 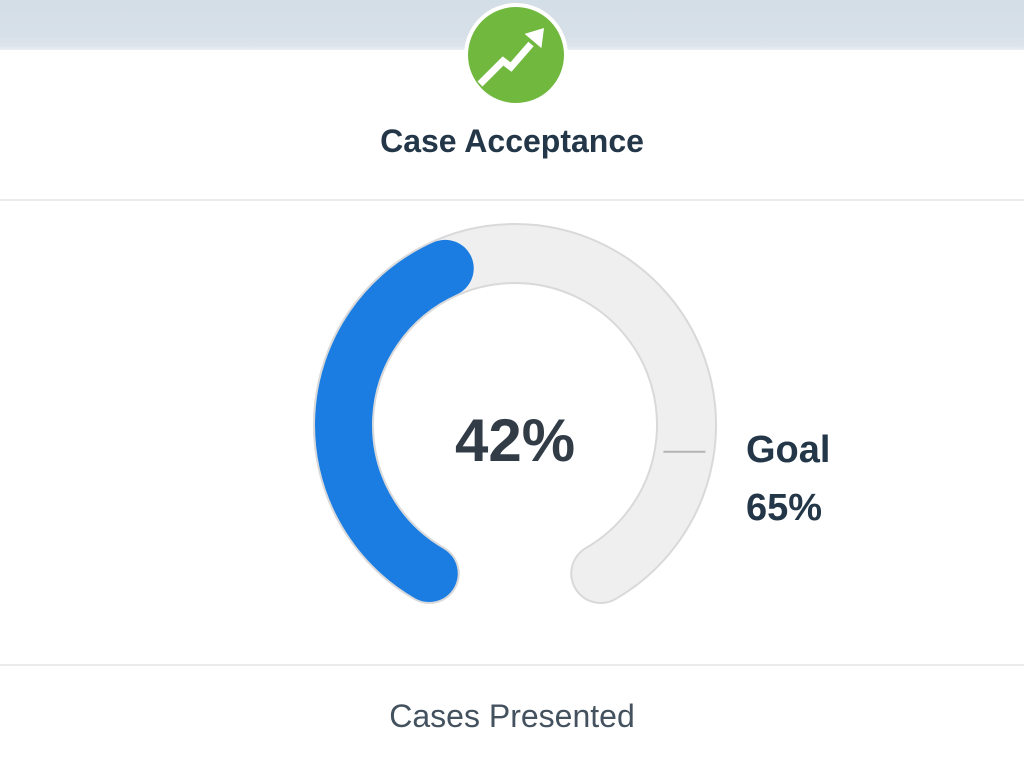 I want to click on goal-label: Goal, so click(x=788, y=450).